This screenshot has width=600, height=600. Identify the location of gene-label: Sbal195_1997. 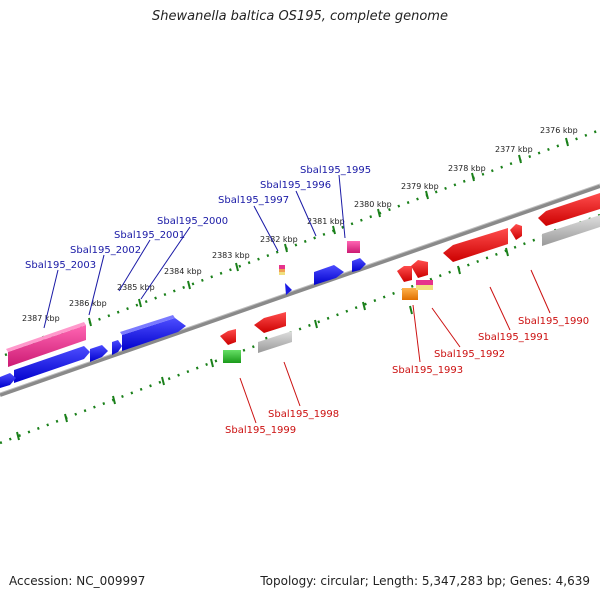
(253, 200).